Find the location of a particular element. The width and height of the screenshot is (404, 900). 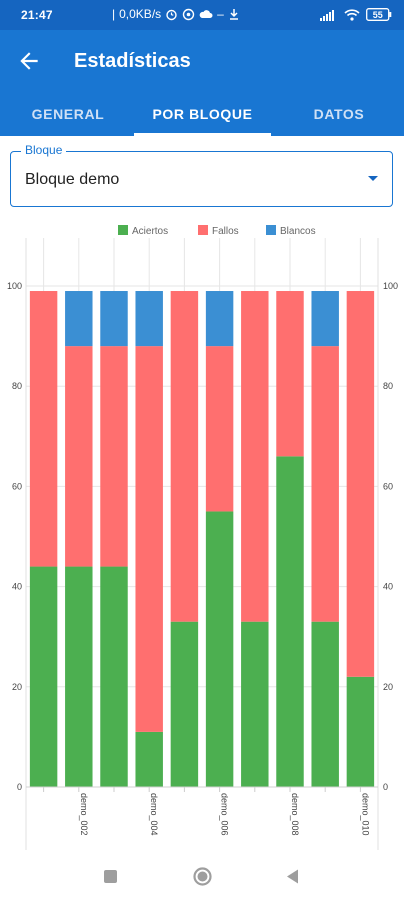

legend-label-blancos: Blancos is located at coordinates (298, 231).